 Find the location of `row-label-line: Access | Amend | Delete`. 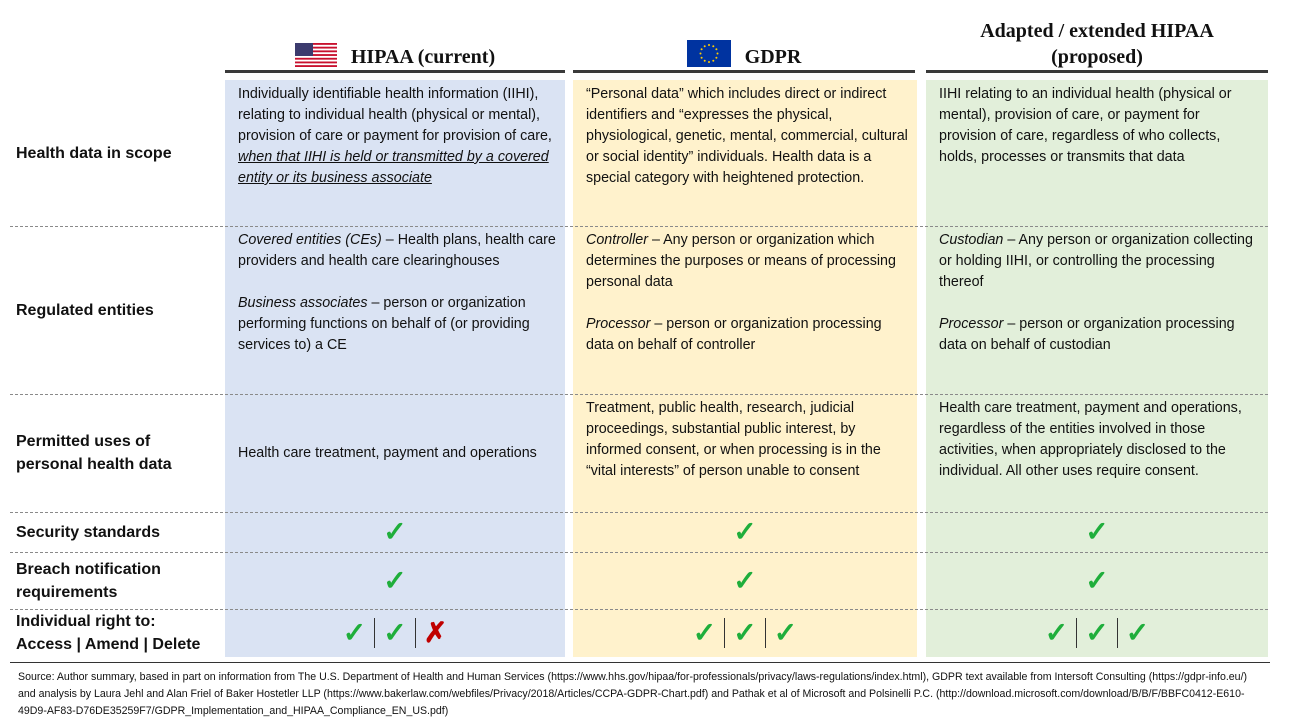

row-label-line: Access | Amend | Delete is located at coordinates (108, 644).